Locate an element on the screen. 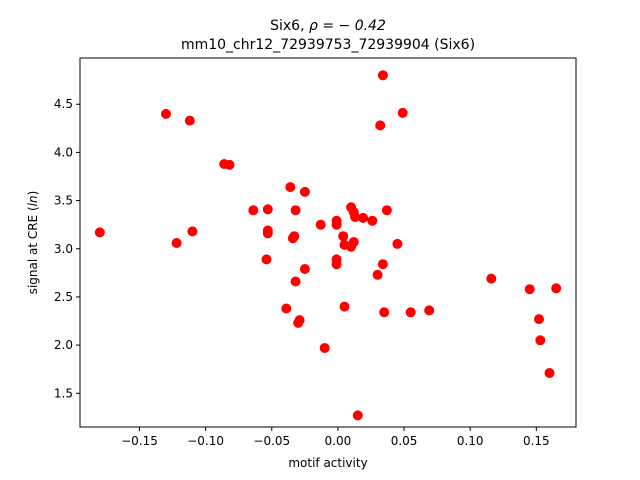 The width and height of the screenshot is (640, 480). x-tick-label: 0.00 is located at coordinates (338, 441).